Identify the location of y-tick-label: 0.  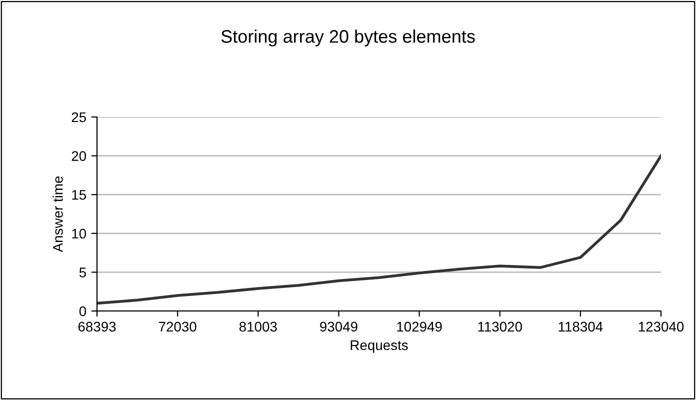
(82, 311).